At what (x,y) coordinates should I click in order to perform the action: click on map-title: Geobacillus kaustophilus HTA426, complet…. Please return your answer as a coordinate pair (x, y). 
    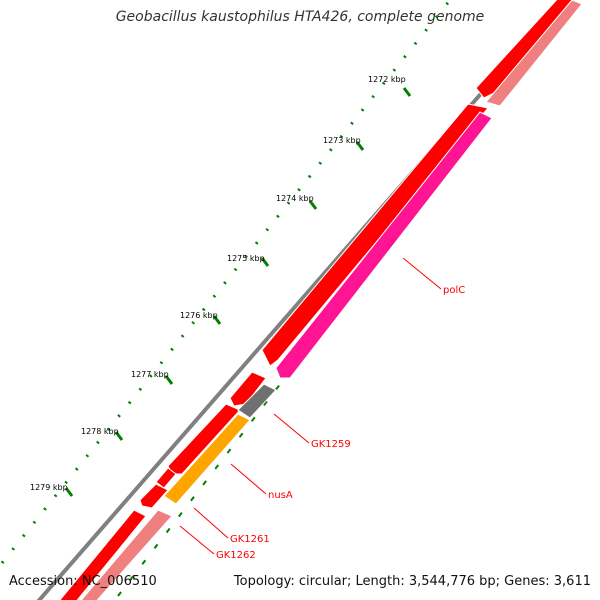
    Looking at the image, I should click on (300, 17).